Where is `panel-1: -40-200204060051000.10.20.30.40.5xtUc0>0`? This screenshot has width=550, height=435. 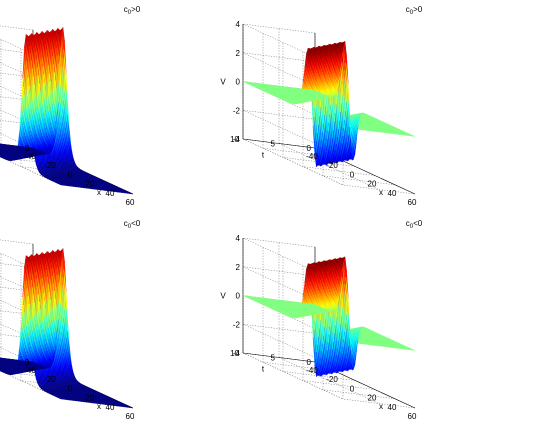 panel-1: -40-200204060051000.10.20.30.40.5xtUc0>0 is located at coordinates (70, 106).